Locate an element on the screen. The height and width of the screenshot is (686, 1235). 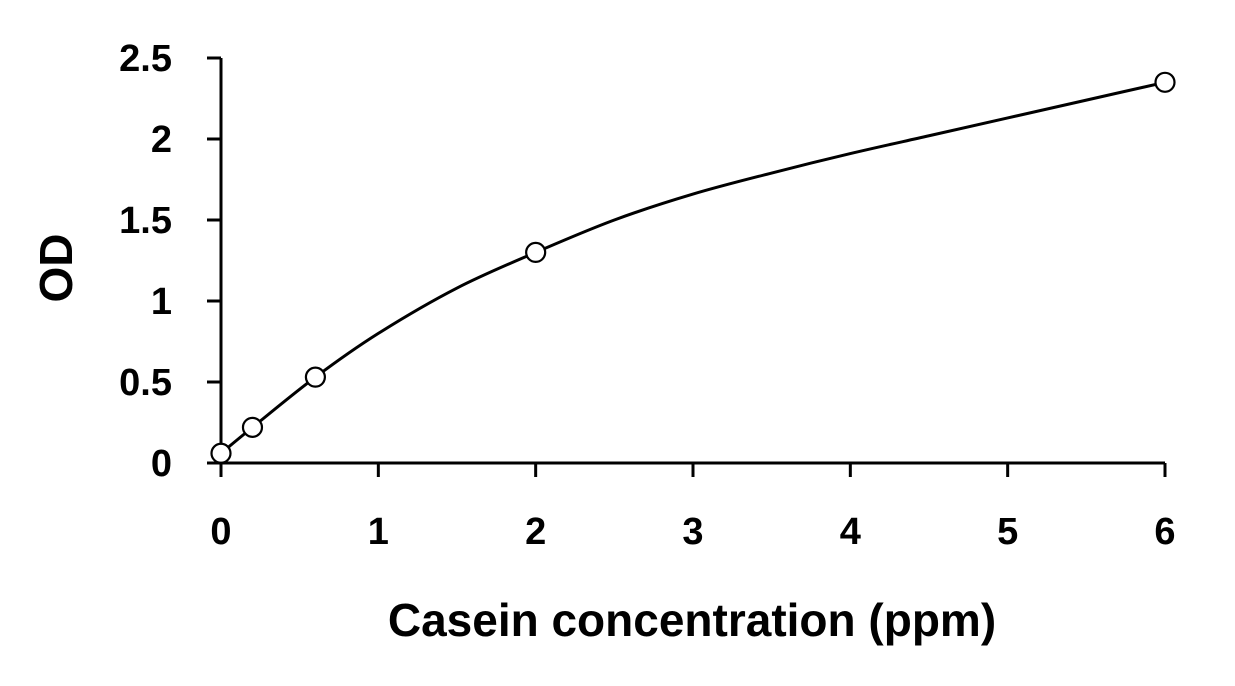
y-tick-label: 0.5 is located at coordinates (145, 383).